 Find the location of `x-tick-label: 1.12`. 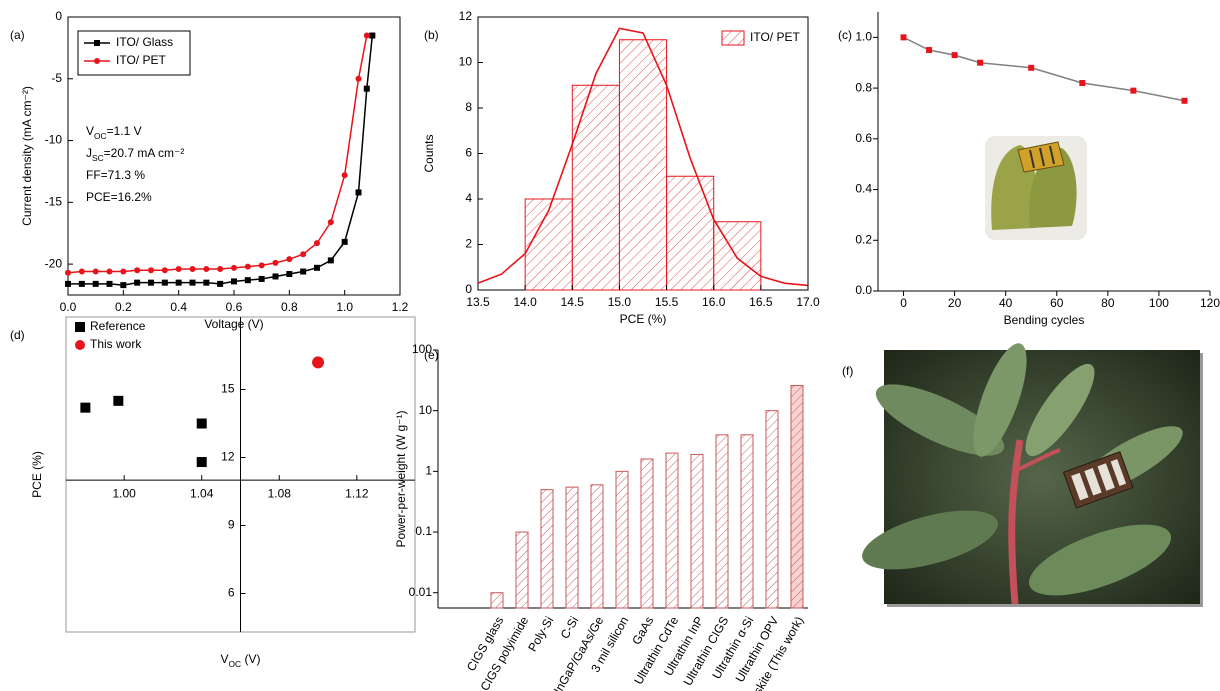

x-tick-label: 1.12 is located at coordinates (357, 493).